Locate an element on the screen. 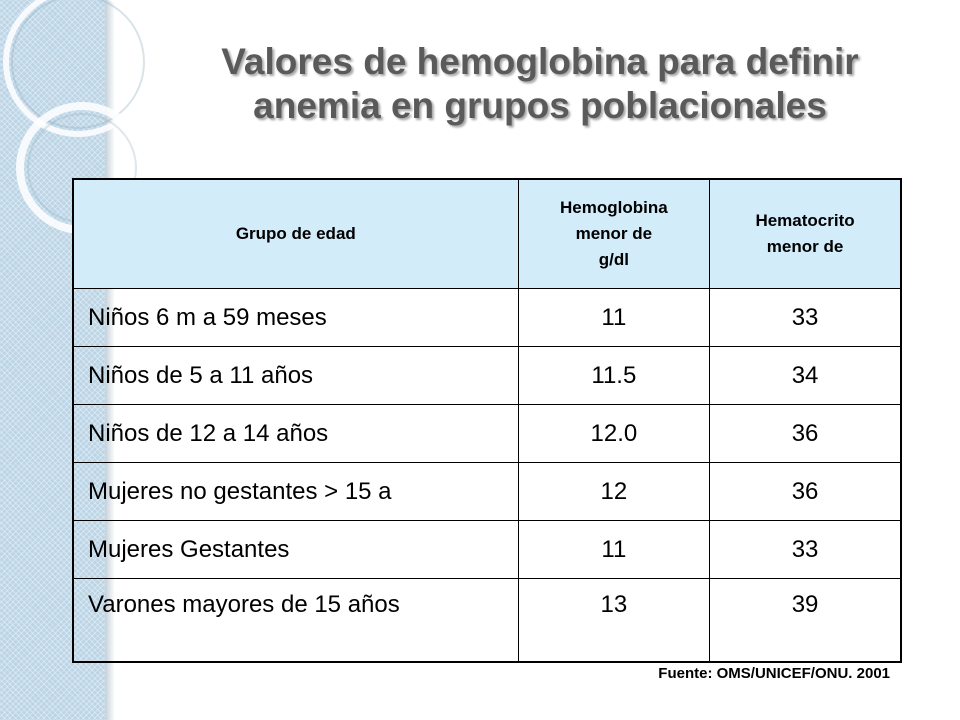 Image resolution: width=960 pixels, height=720 pixels. age-group-cell: Niños de 5 a 11 años is located at coordinates (295, 375).